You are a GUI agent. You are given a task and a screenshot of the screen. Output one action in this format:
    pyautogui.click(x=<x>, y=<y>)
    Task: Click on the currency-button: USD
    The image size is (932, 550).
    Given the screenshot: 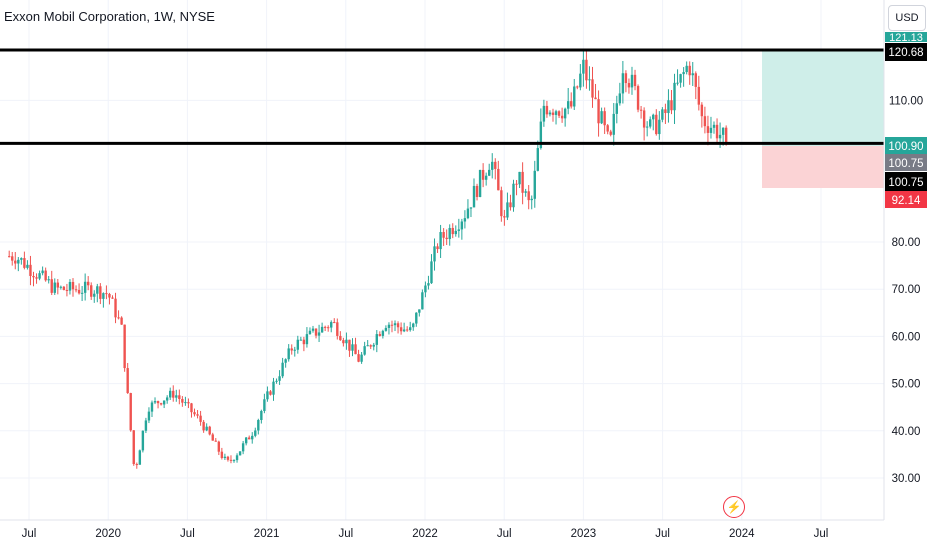 What is the action you would take?
    pyautogui.click(x=907, y=18)
    